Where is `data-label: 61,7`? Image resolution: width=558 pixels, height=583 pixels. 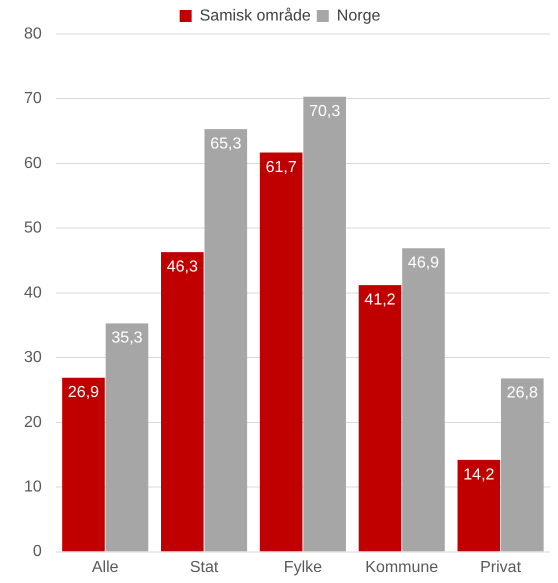
data-label: 61,7 is located at coordinates (281, 167).